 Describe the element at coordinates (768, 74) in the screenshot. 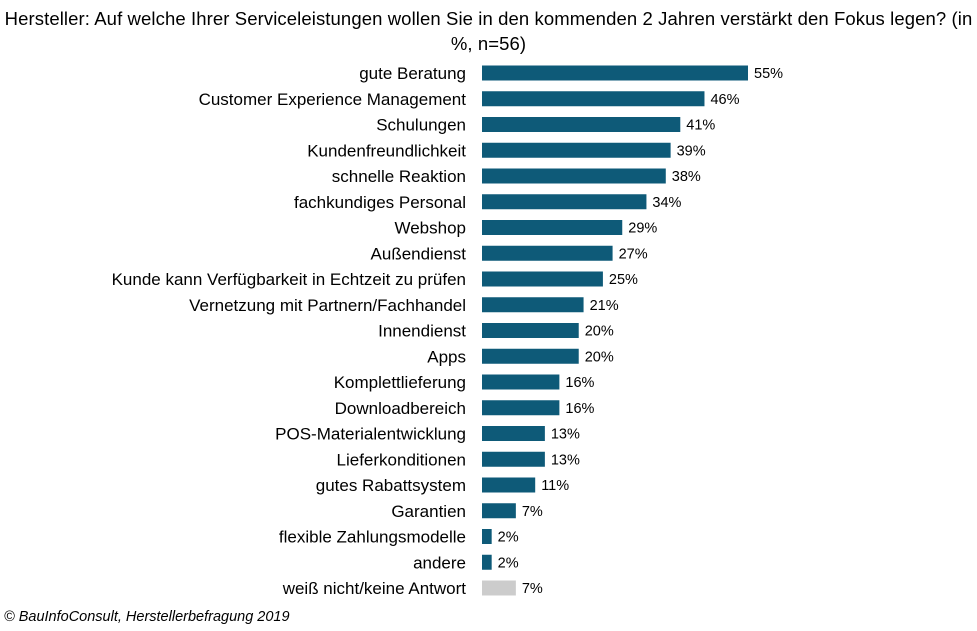

I see `value-label: 55%` at that location.